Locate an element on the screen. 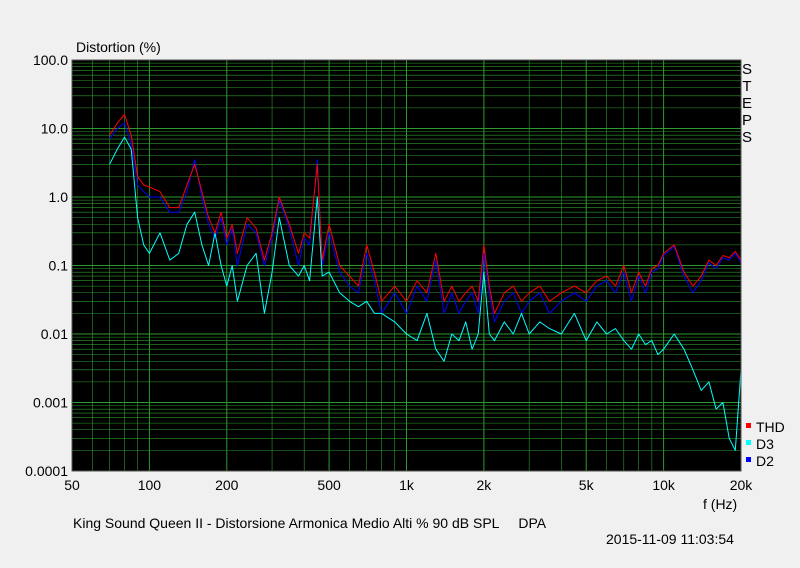 The height and width of the screenshot is (568, 800). legend-label: D3 is located at coordinates (765, 444).